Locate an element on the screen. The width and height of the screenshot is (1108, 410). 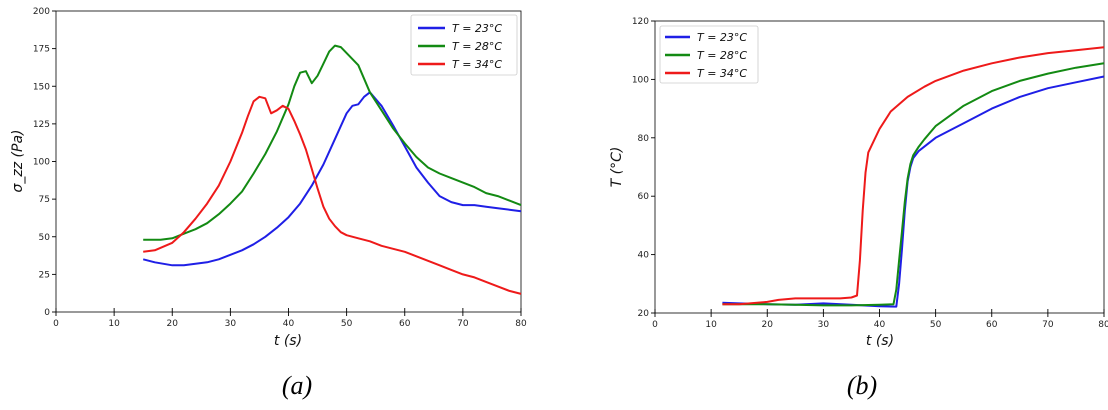
chart-a-y-axis-label: σ_zz (Pa) is located at coordinates (18, 161).